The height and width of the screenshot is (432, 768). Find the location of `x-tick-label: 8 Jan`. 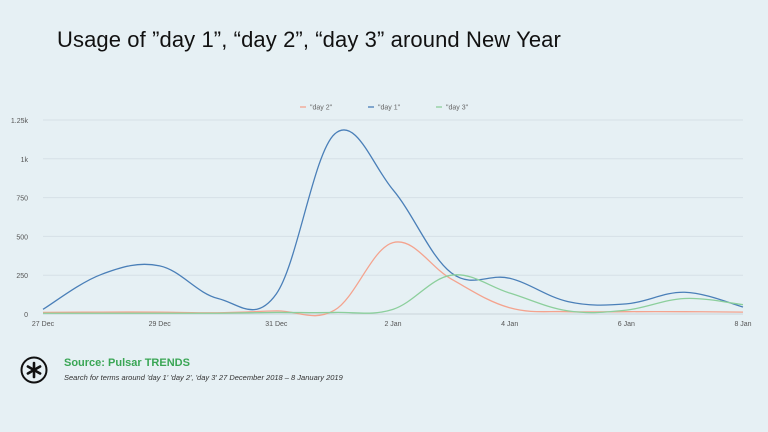

x-tick-label: 8 Jan is located at coordinates (742, 324).